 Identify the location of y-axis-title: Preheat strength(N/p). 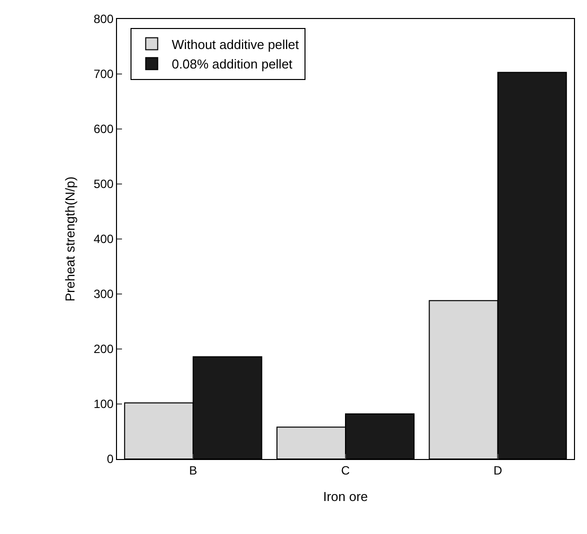
(70, 239).